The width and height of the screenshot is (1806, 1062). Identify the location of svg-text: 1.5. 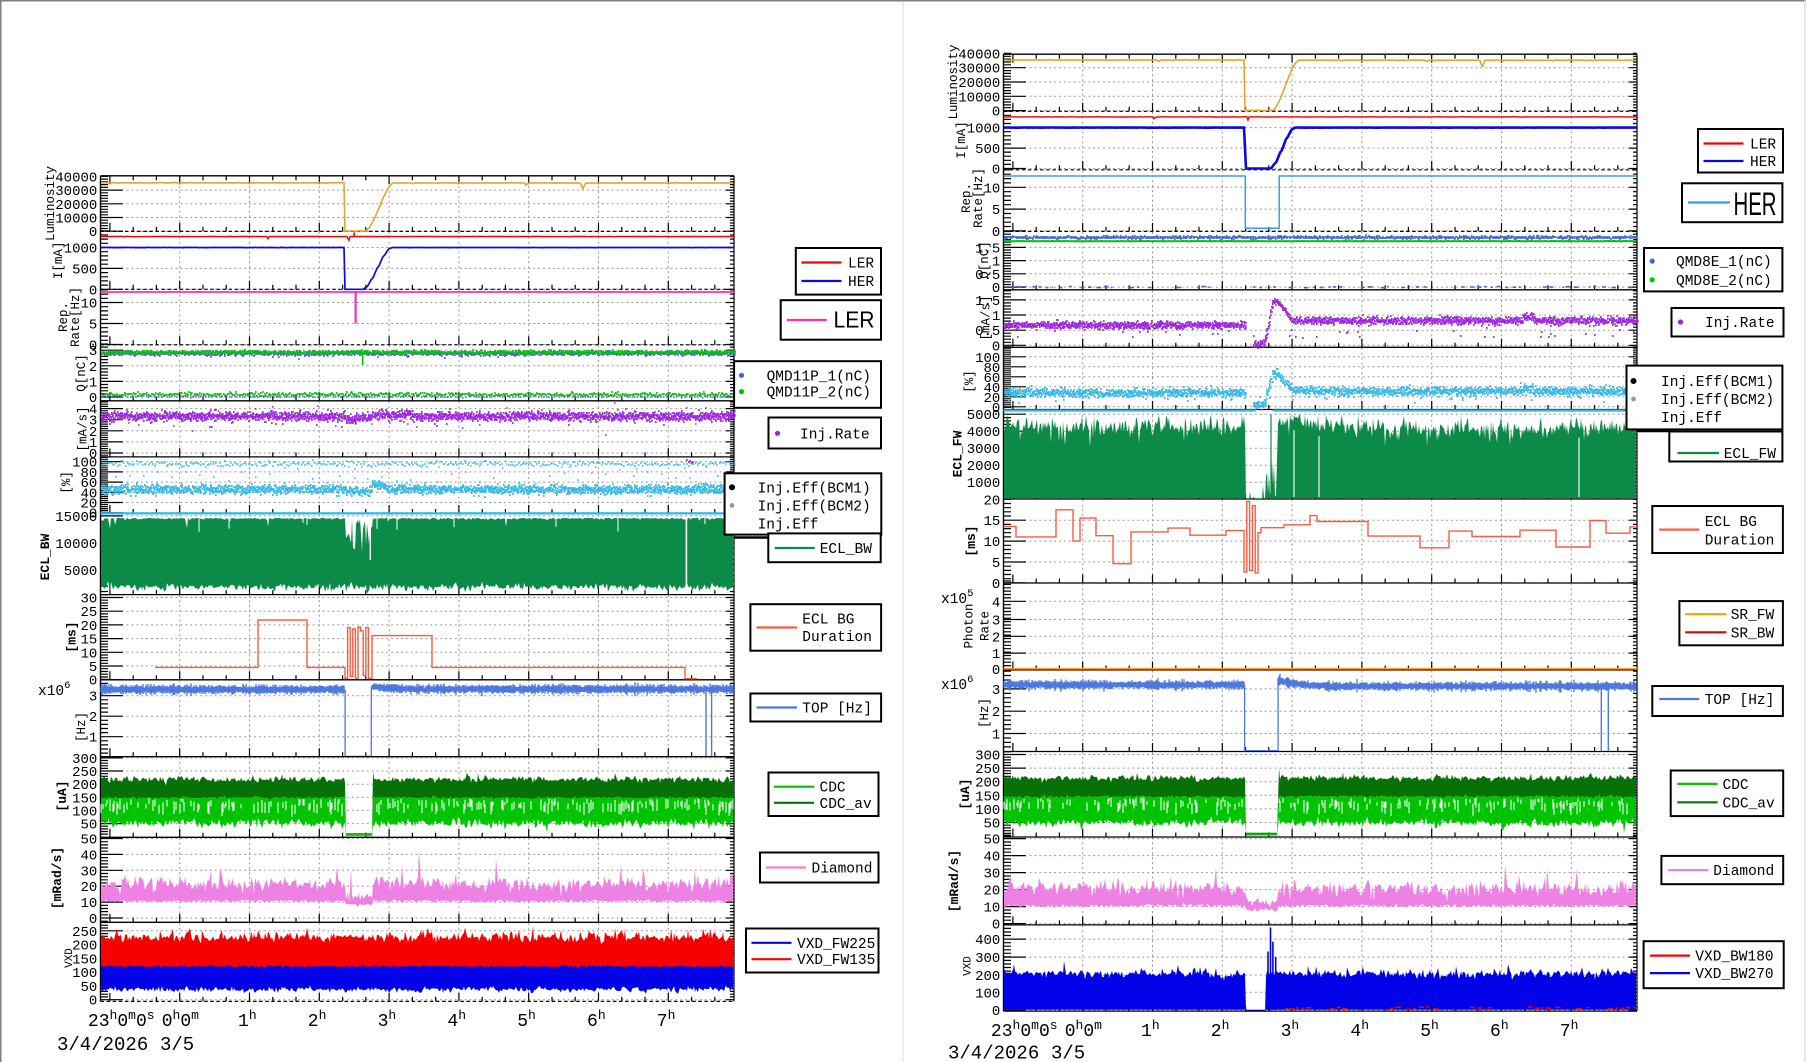
(987, 302).